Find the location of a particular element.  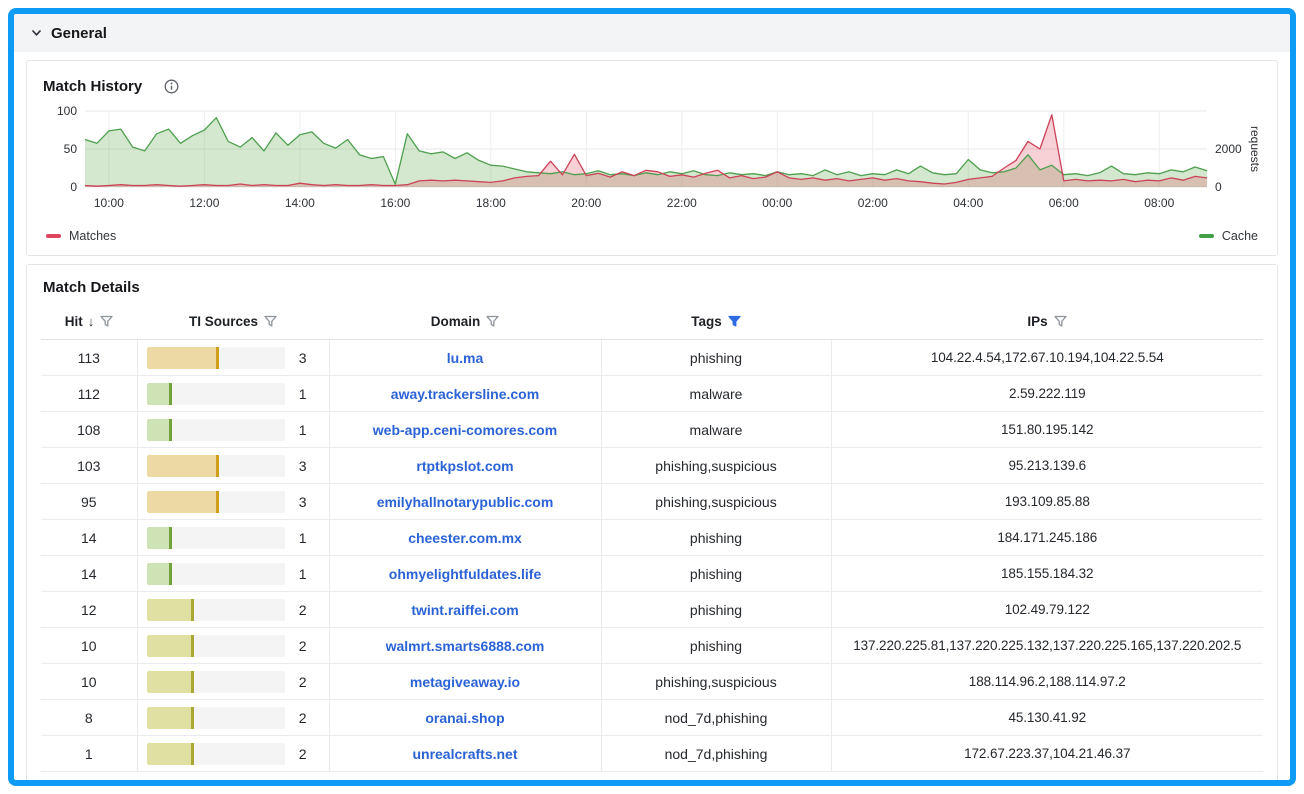

domain-link: unrealcrafts.net is located at coordinates (465, 753).